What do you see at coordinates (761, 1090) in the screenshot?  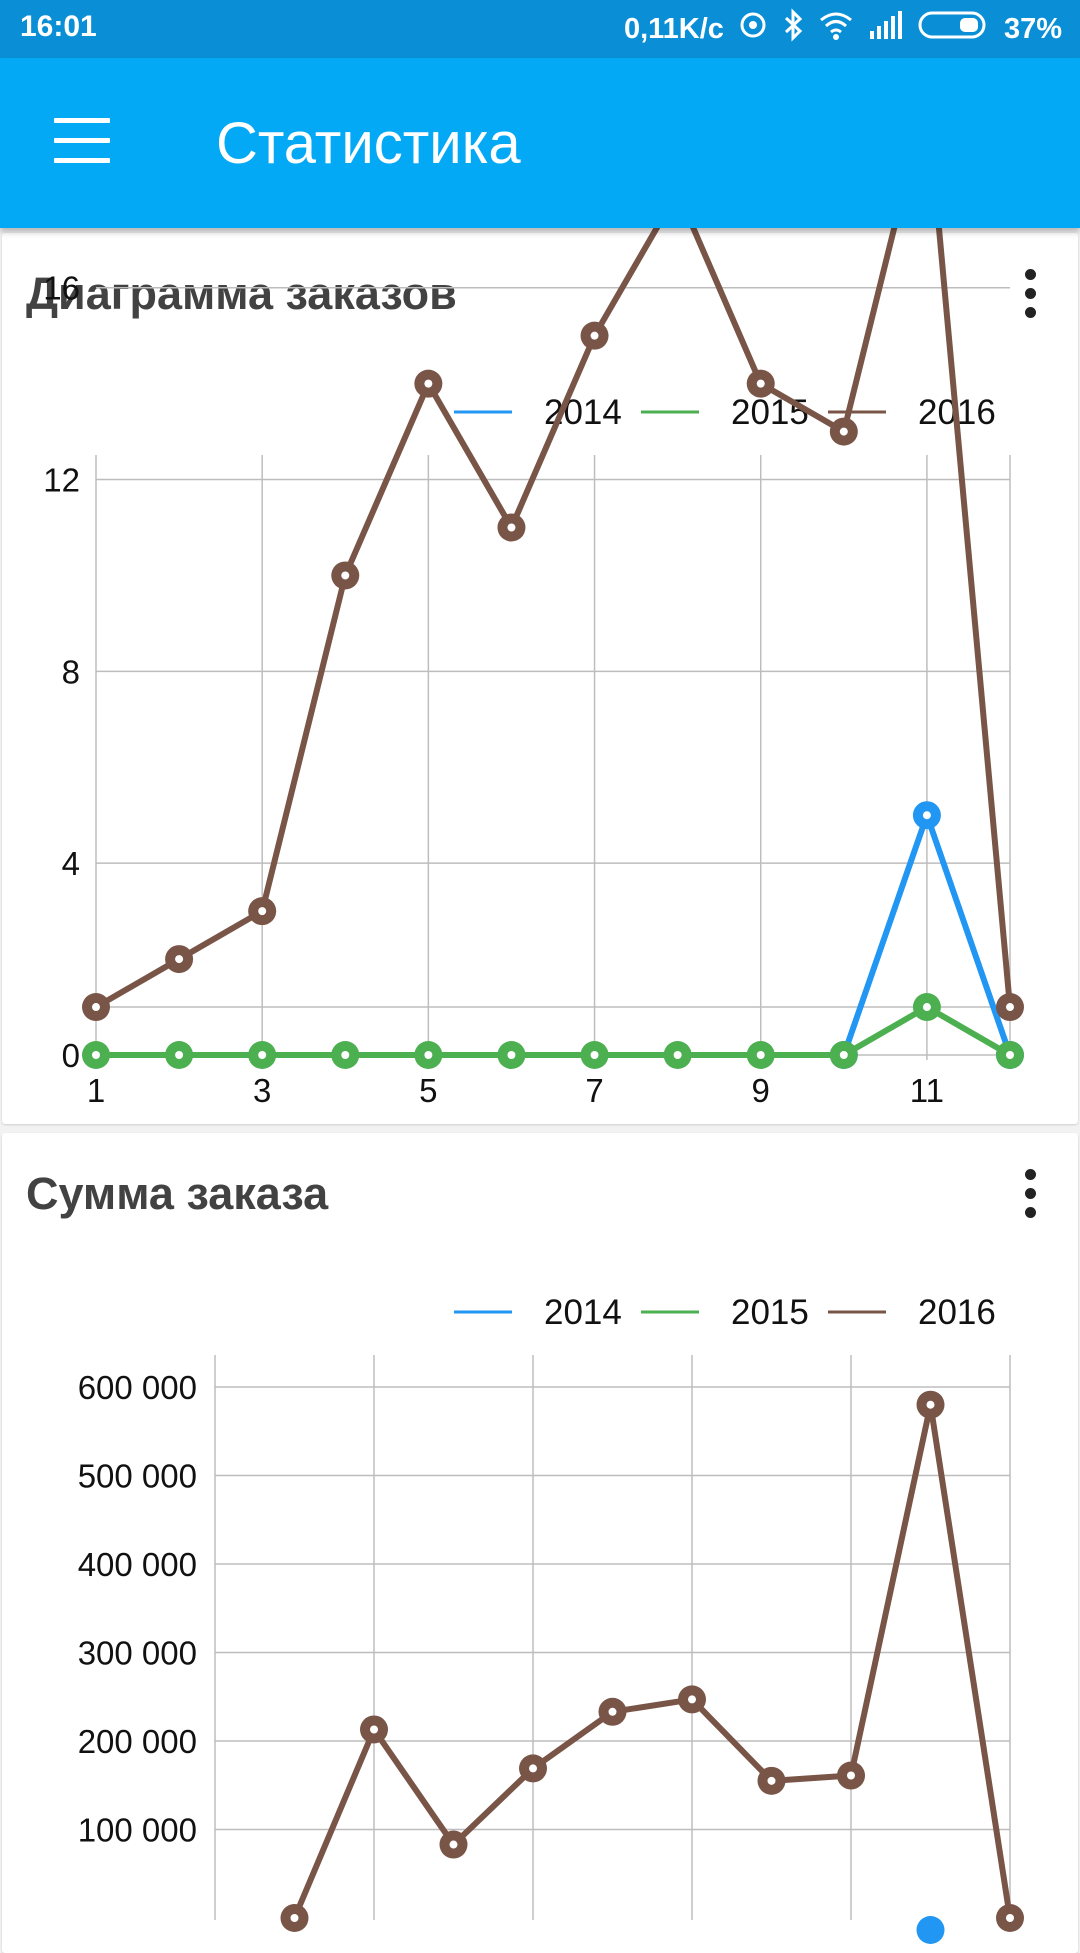 I see `x-tick-label: 9` at bounding box center [761, 1090].